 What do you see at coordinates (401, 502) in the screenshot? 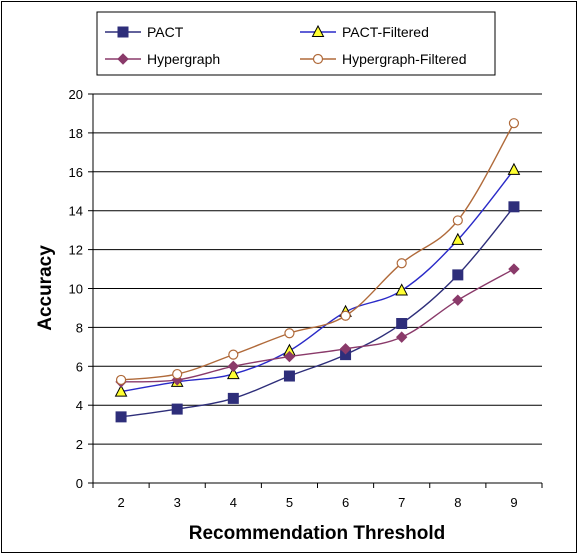
I see `x-tick-label: 7` at bounding box center [401, 502].